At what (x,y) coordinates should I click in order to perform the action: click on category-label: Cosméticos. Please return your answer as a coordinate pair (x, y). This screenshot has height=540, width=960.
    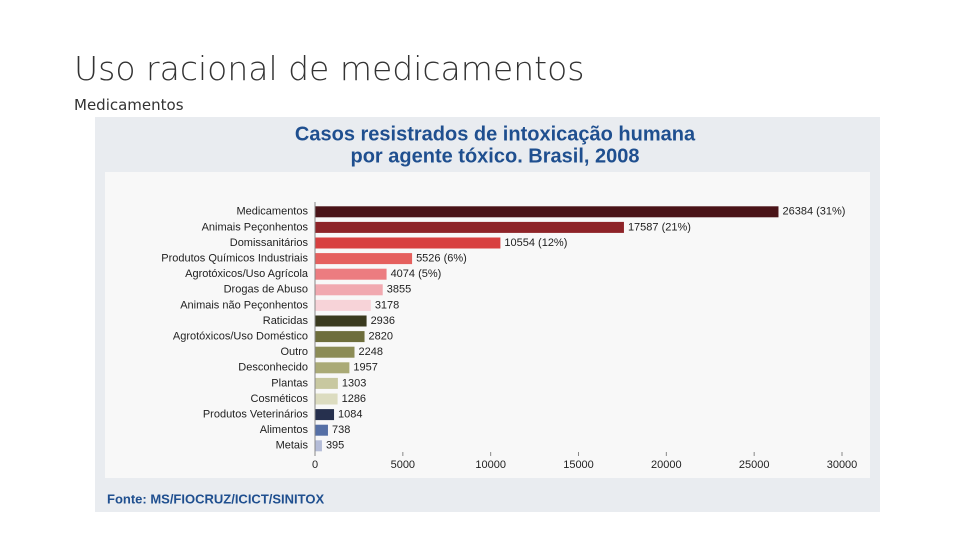
    Looking at the image, I should click on (280, 399).